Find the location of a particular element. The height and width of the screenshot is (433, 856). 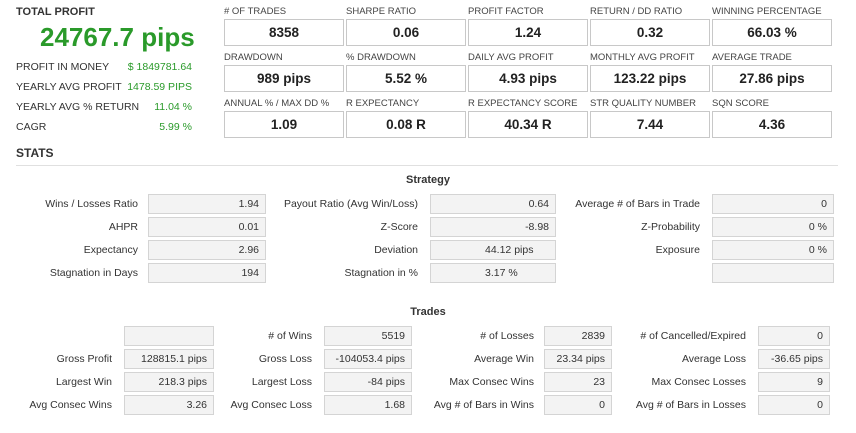

metric-drawdown: DRAWDOWN 989 pips is located at coordinates (284, 71).